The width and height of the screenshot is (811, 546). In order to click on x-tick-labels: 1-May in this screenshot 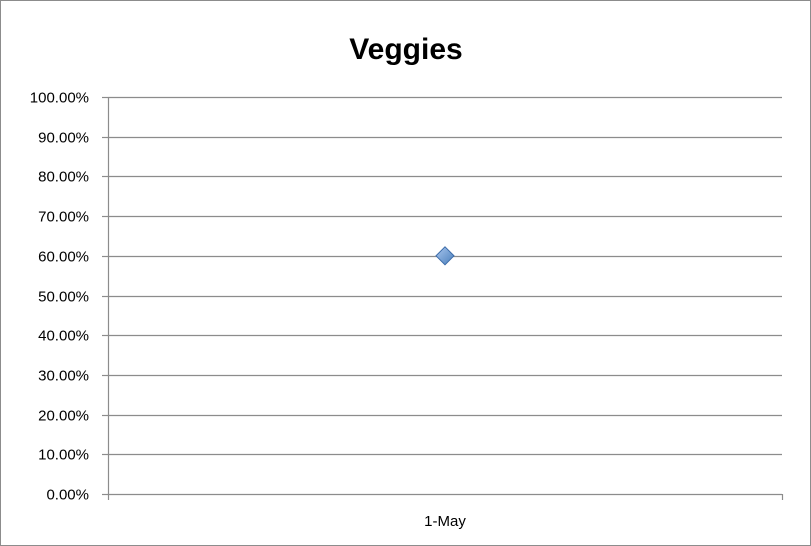, I will do `click(445, 521)`.